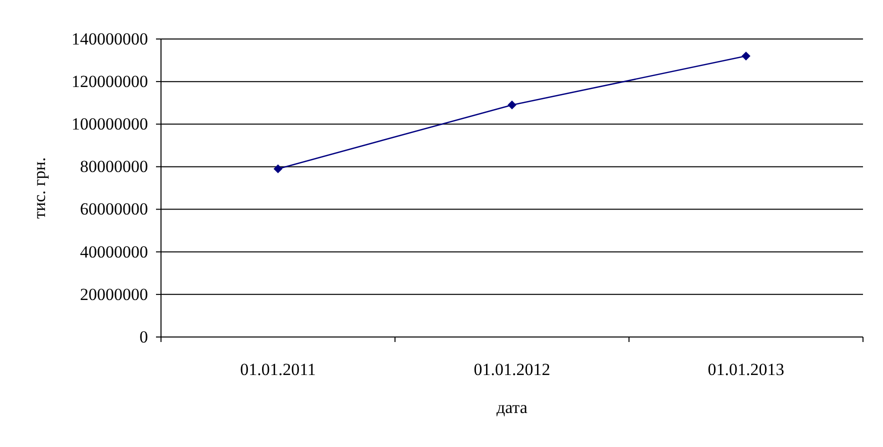  Describe the element at coordinates (39, 188) in the screenshot. I see `y-axis-title: тис. грн.` at that location.